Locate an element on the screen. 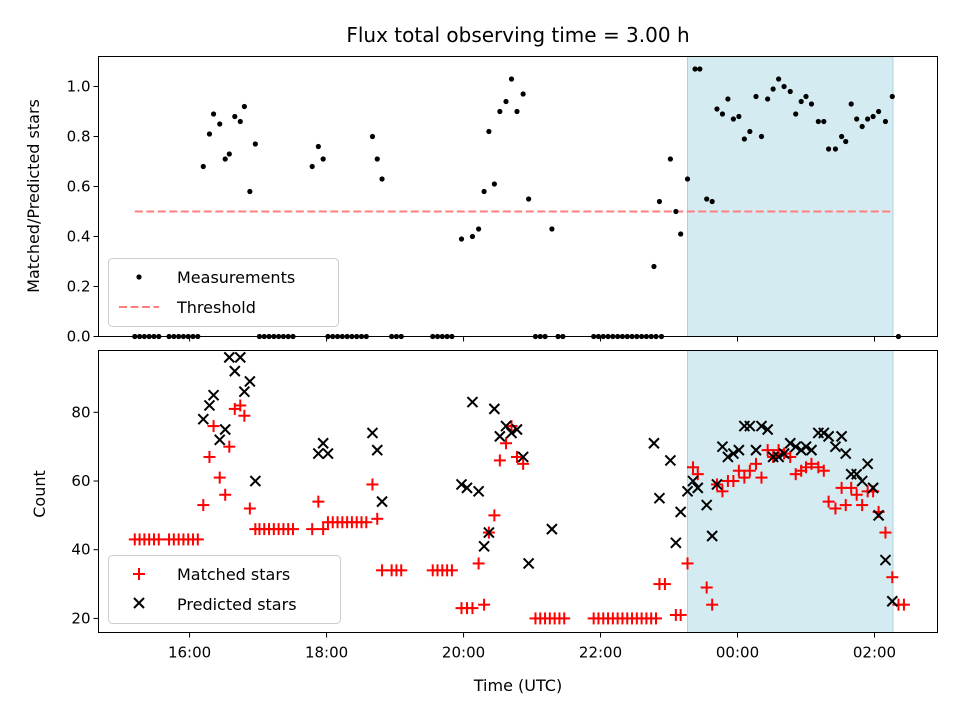 This screenshot has height=720, width=960. top-legend: Measurements Threshold is located at coordinates (223, 292).